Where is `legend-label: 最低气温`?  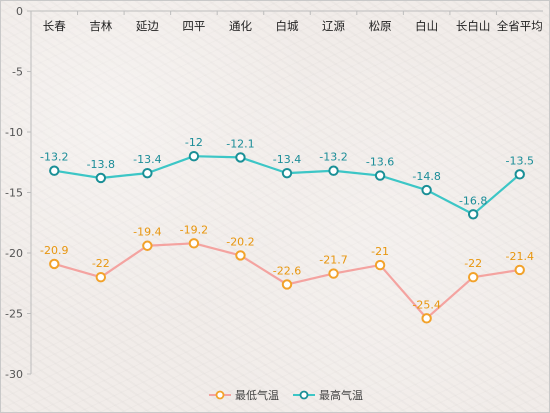 legend-label: 最低气温 is located at coordinates (257, 395).